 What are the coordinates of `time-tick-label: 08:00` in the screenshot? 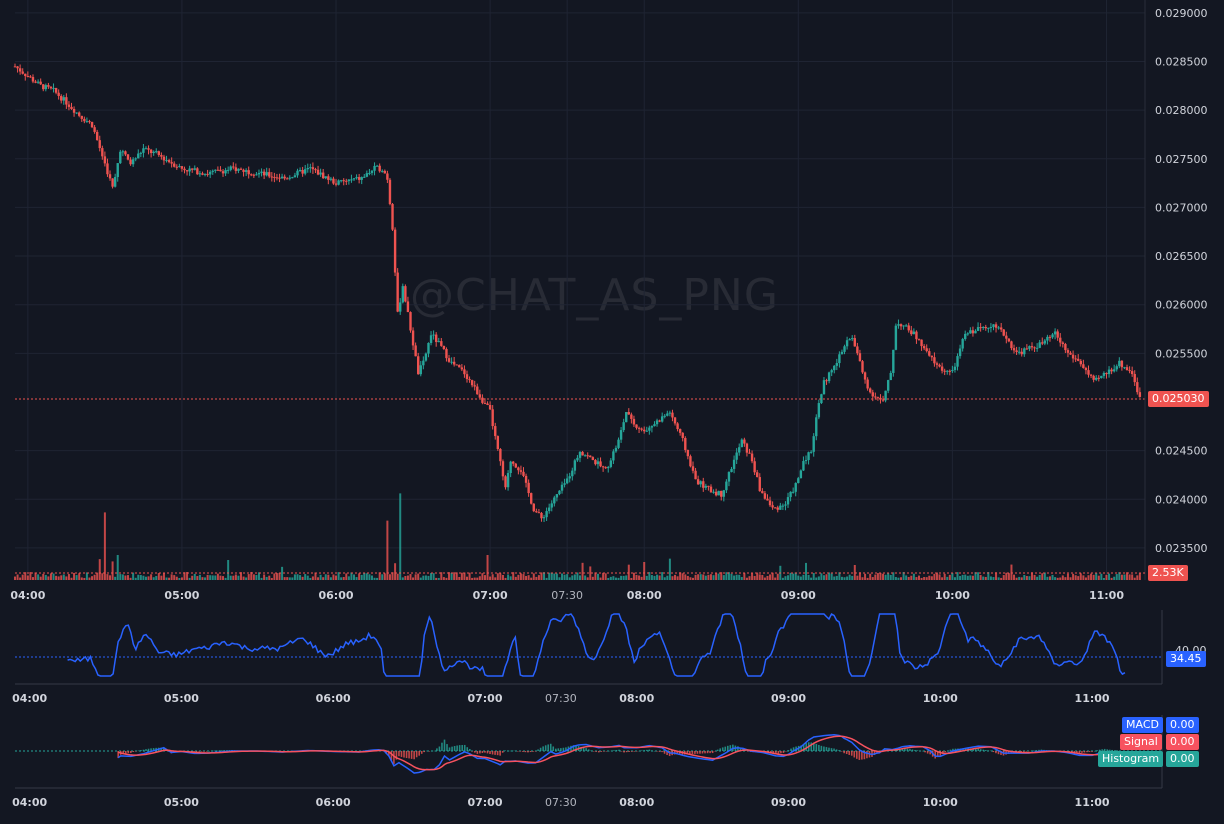 It's located at (636, 698).